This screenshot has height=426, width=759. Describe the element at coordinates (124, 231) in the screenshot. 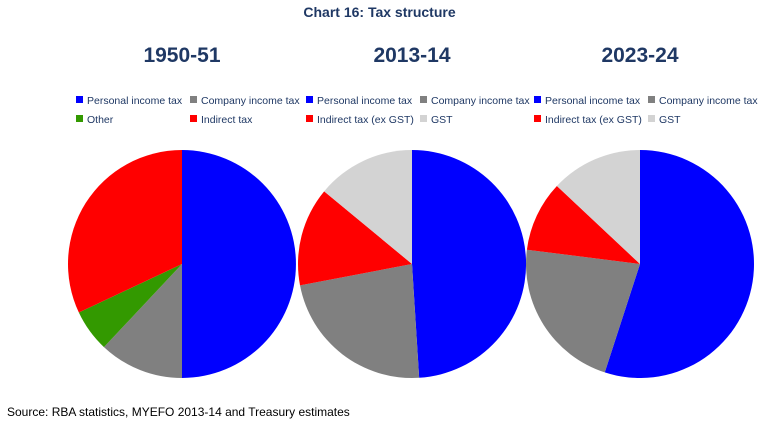

I see `pie-slice-indirect-tax` at that location.